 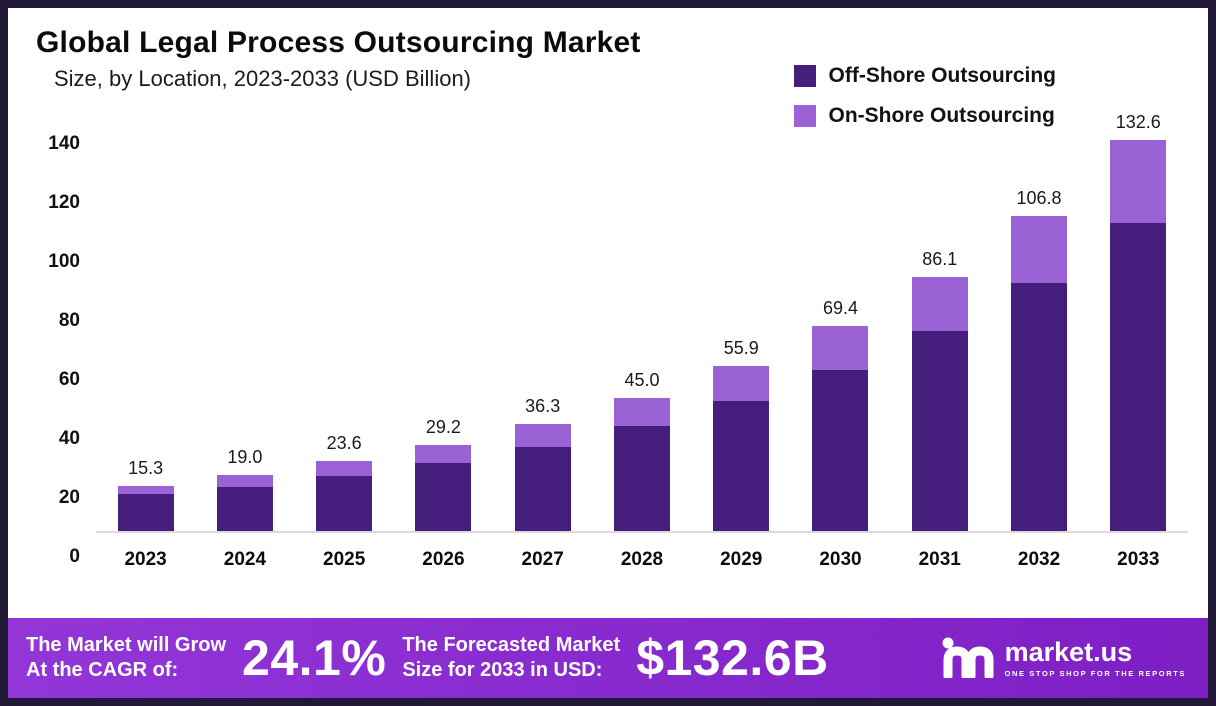 I want to click on bar-group: 29.2, so click(x=443, y=474).